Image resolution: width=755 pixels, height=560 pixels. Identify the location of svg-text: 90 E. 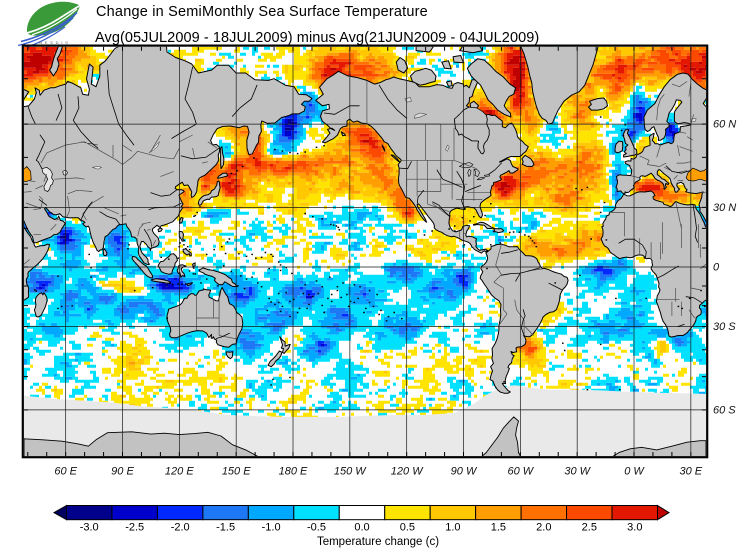
(122, 472).